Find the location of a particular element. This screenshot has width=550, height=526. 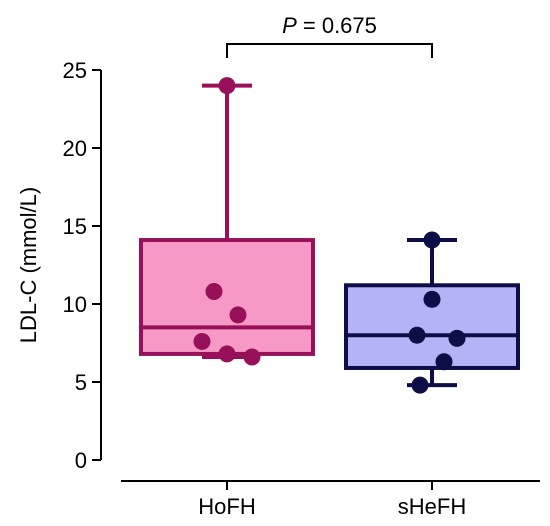

p-value-label: P = 0.675 is located at coordinates (329, 25).